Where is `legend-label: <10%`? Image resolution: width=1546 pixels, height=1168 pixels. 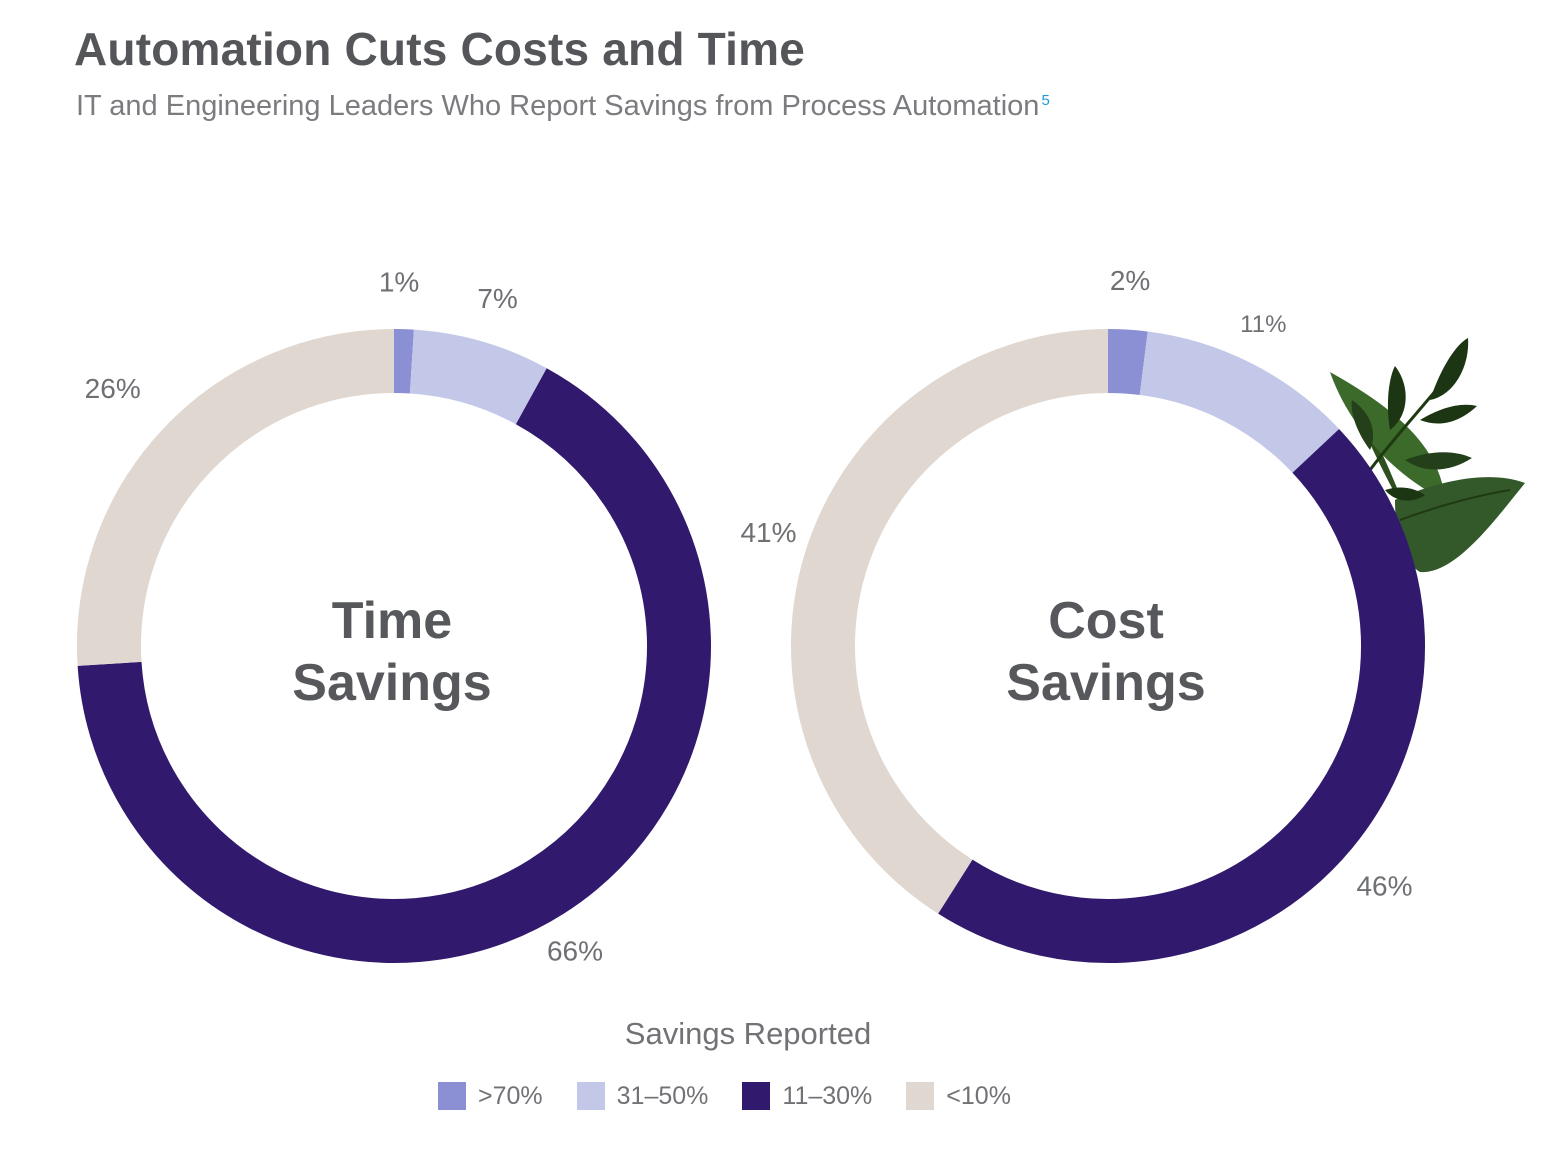
legend-label: <10% is located at coordinates (978, 1095).